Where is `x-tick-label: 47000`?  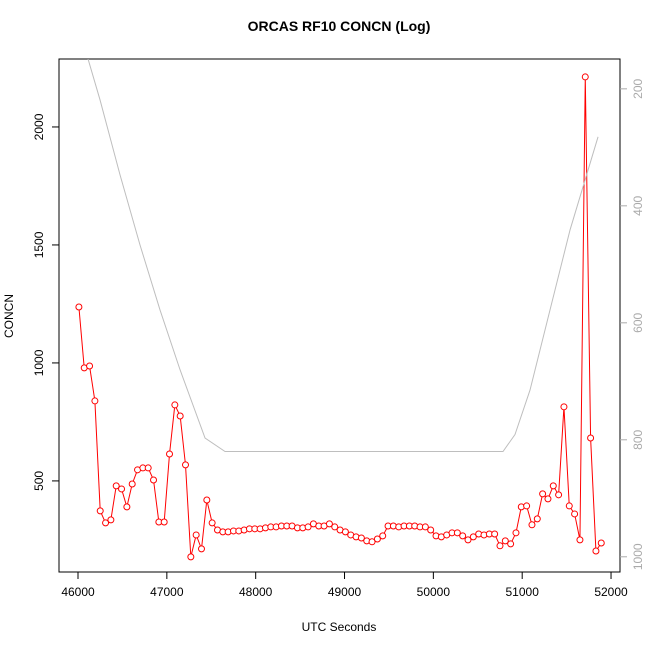
x-tick-label: 47000 is located at coordinates (167, 592).